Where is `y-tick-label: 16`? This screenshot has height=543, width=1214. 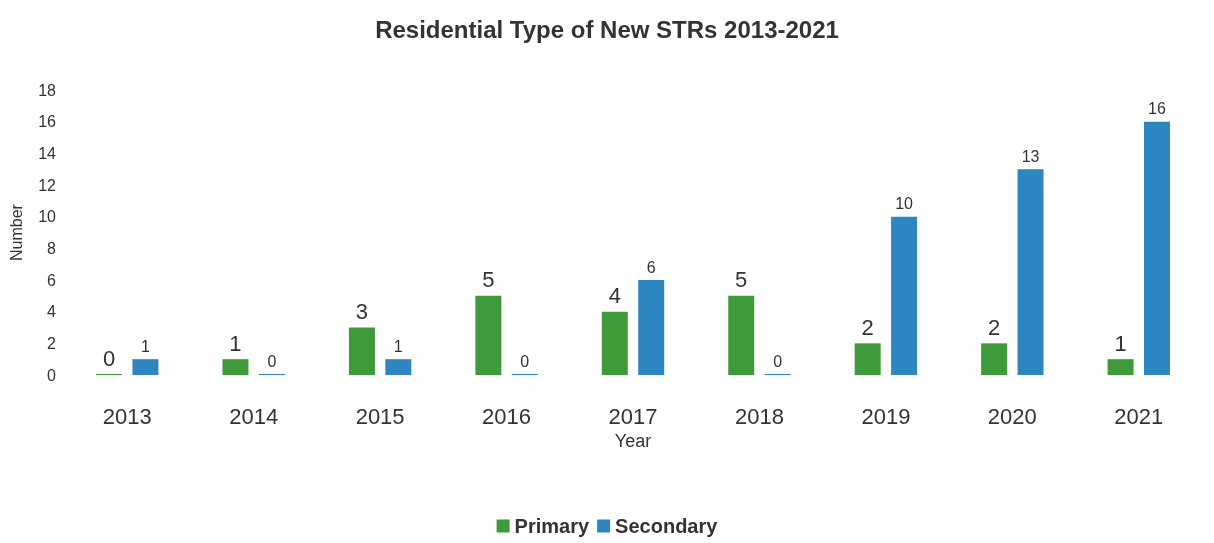 y-tick-label: 16 is located at coordinates (47, 122).